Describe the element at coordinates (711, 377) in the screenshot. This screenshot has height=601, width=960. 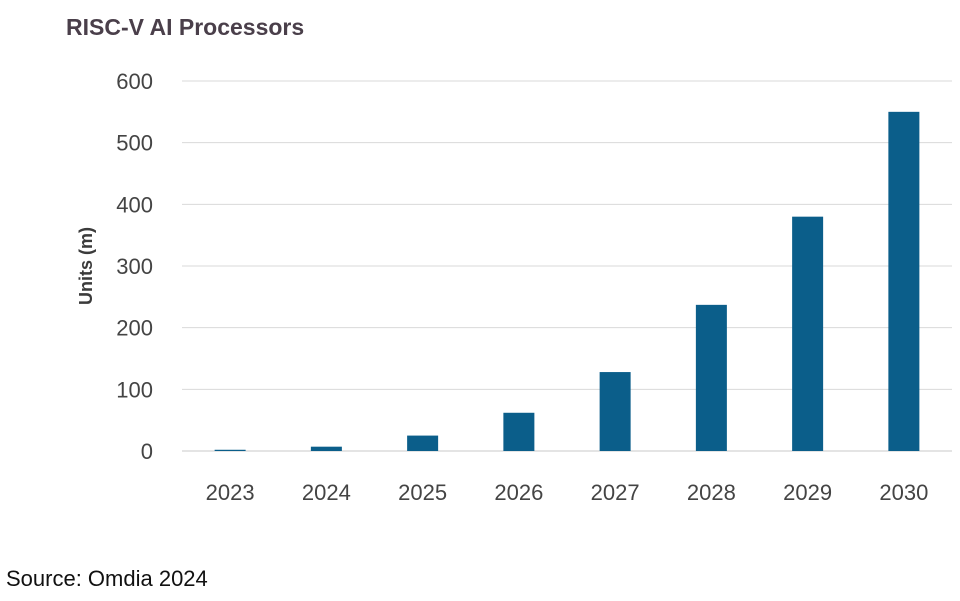
I see `bar-2028` at that location.